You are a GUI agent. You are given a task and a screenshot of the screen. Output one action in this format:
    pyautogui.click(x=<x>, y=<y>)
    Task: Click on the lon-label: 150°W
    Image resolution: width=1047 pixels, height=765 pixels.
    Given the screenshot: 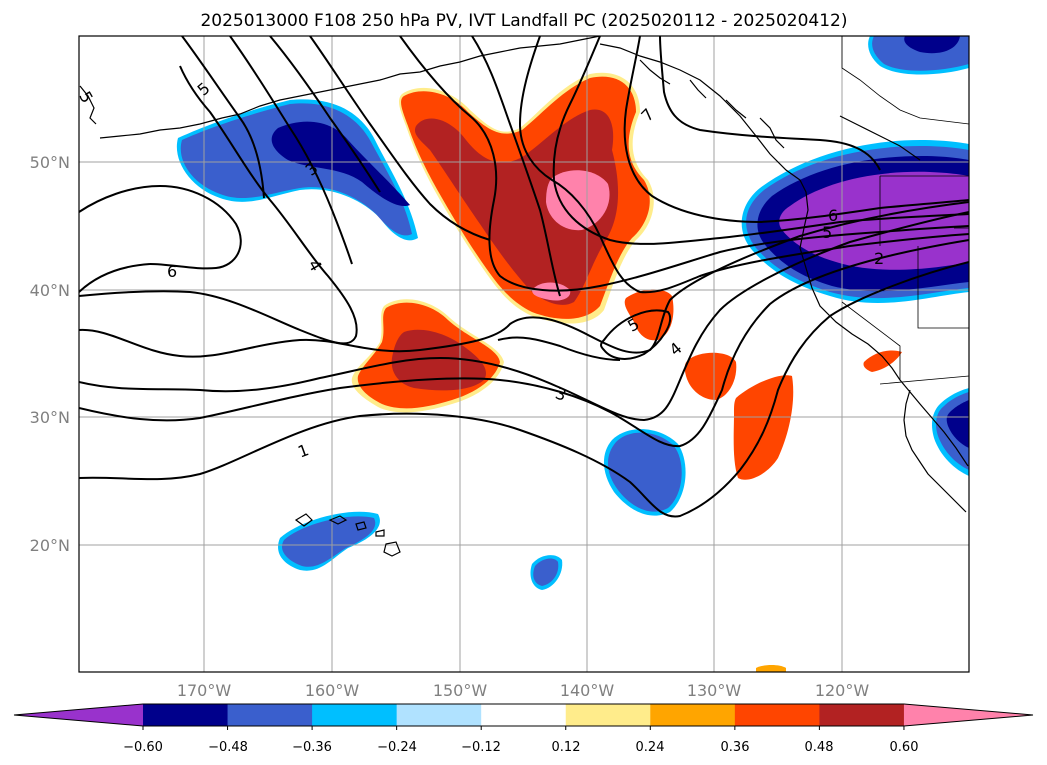 What is the action you would take?
    pyautogui.click(x=460, y=690)
    